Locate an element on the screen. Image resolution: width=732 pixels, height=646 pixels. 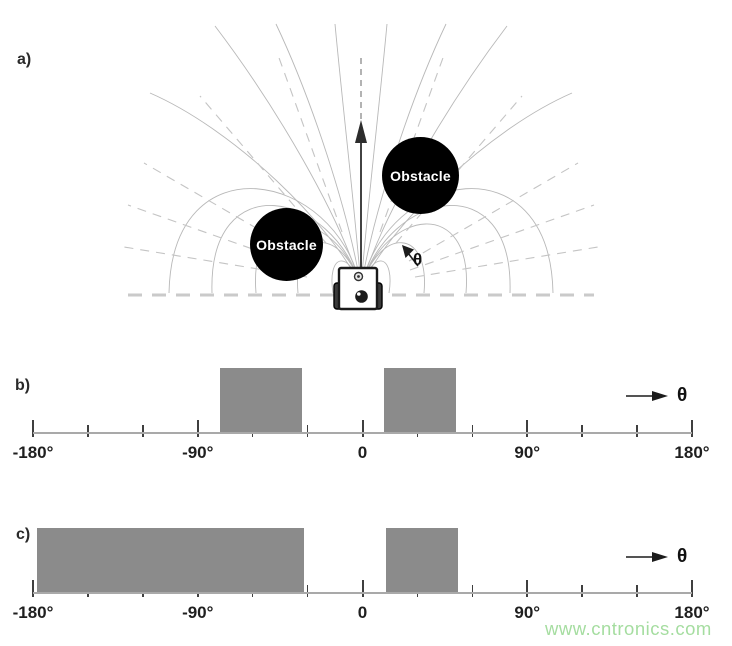
robot is located at coordinates (358, 288).